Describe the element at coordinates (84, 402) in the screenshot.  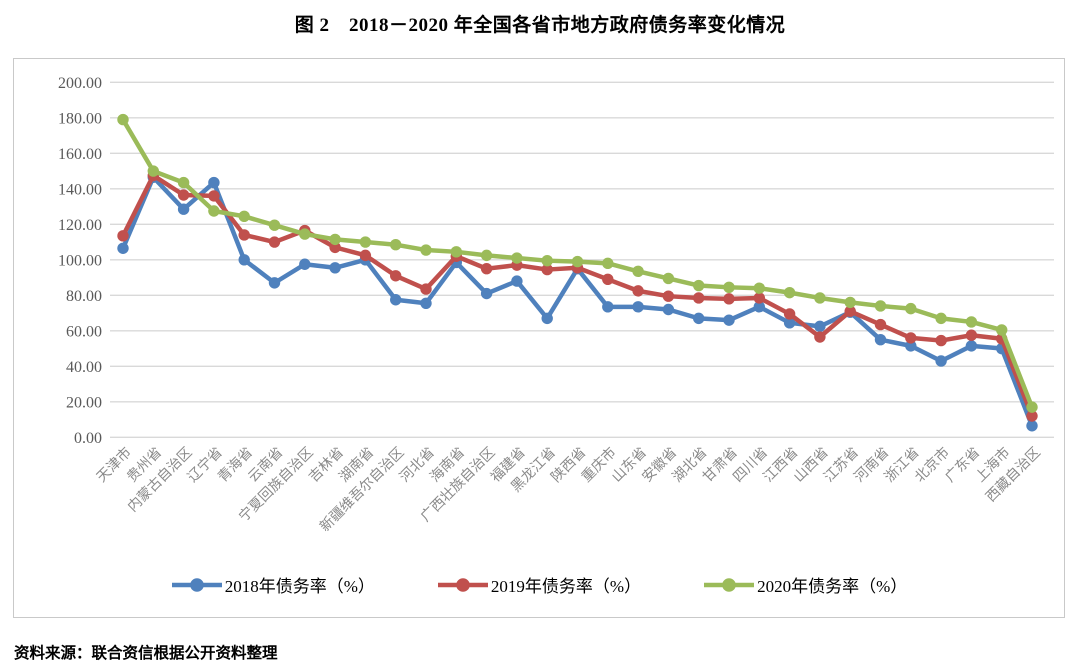
I see `svg-text: 20.00` at that location.